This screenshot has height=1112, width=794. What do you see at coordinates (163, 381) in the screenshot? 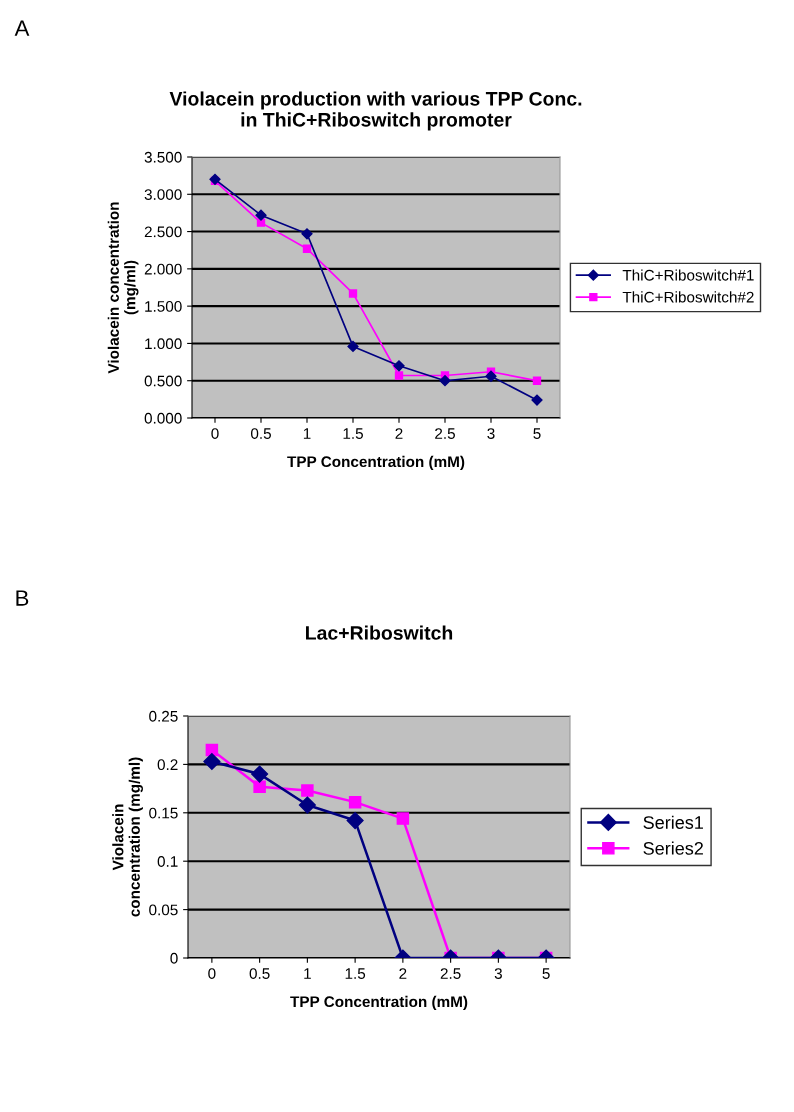
I see `y-tick-label: 0.500` at bounding box center [163, 381].